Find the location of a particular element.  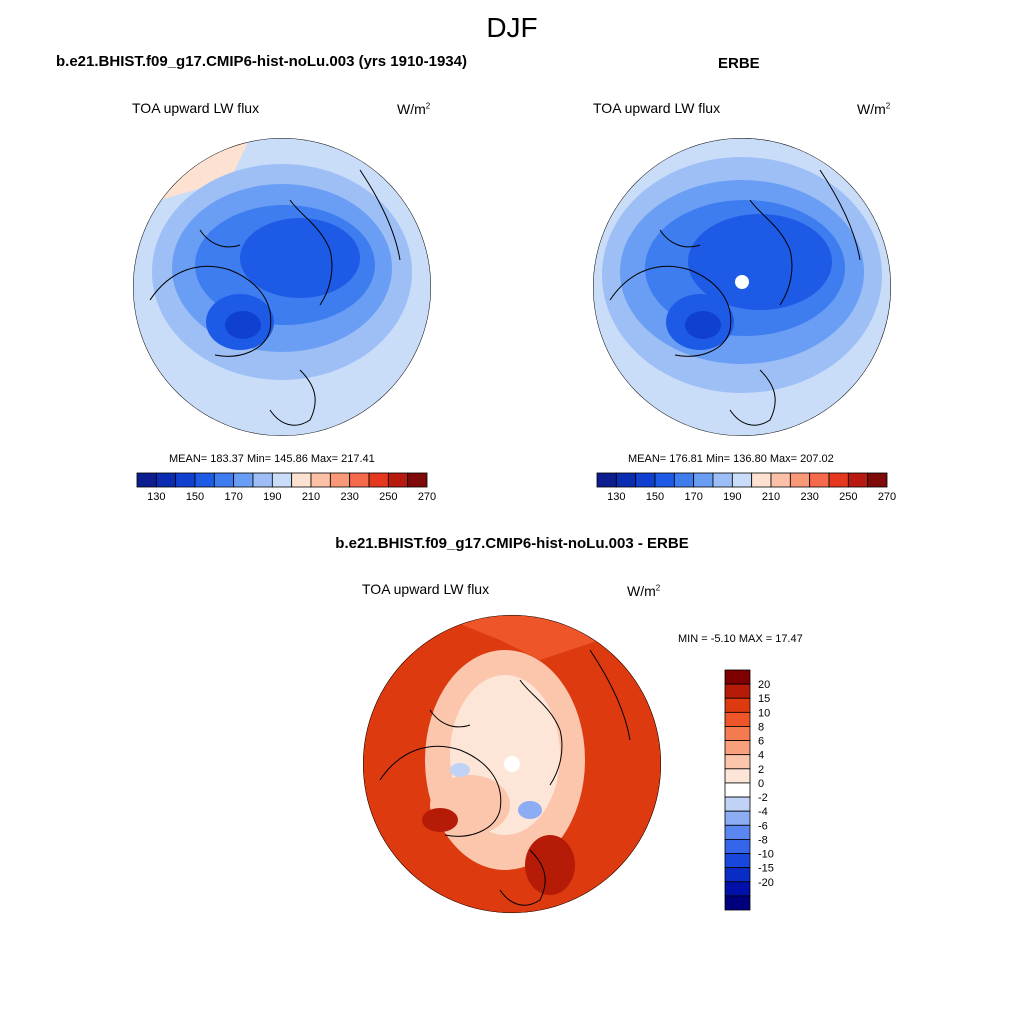

left-colorbar: 130 150 170 190 210 230 250 270 is located at coordinates (286, 487).